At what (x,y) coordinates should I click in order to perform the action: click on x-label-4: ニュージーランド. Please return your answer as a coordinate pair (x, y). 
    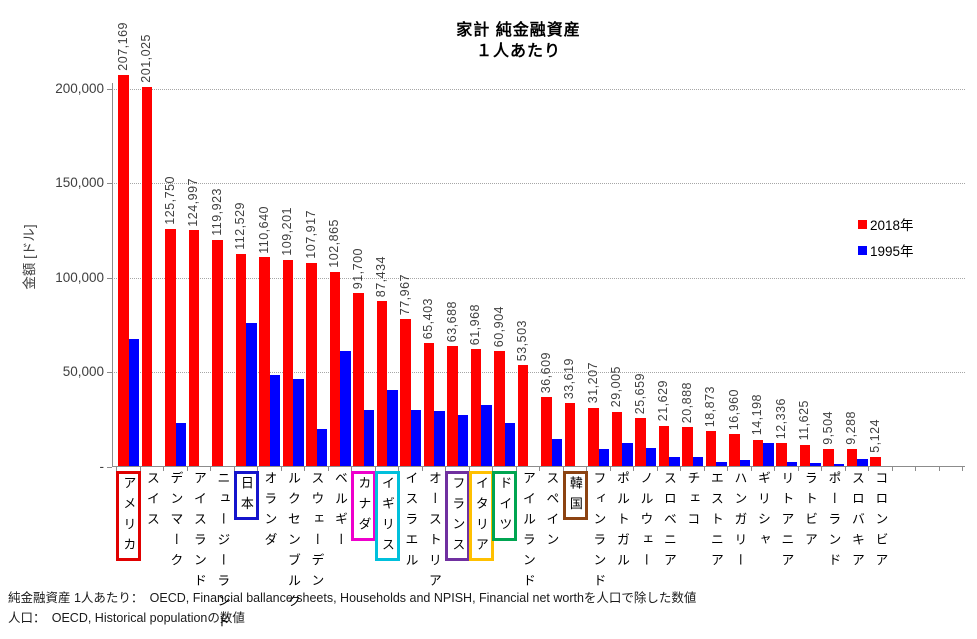
    Looking at the image, I should click on (223, 553).